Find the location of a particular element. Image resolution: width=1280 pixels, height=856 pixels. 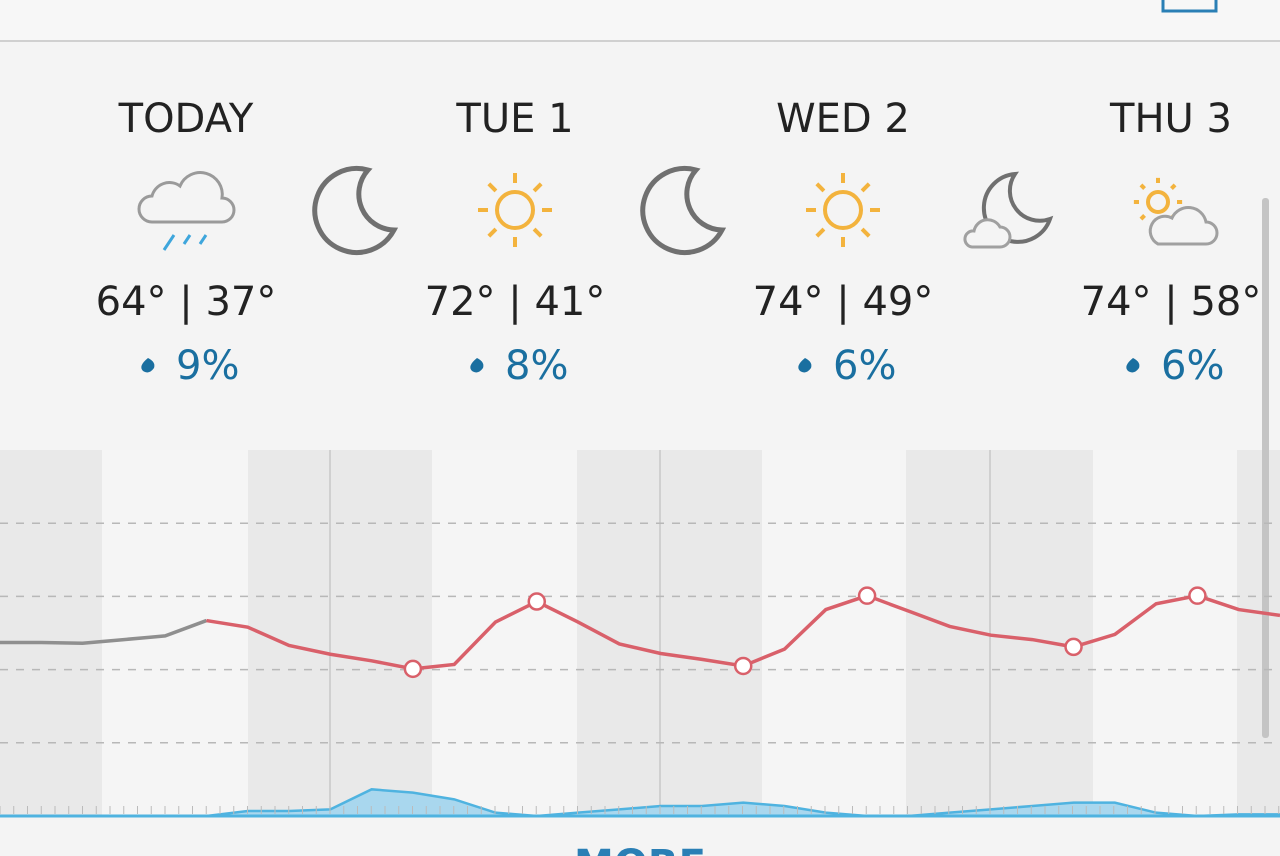

past-temp-line is located at coordinates (104, 631).